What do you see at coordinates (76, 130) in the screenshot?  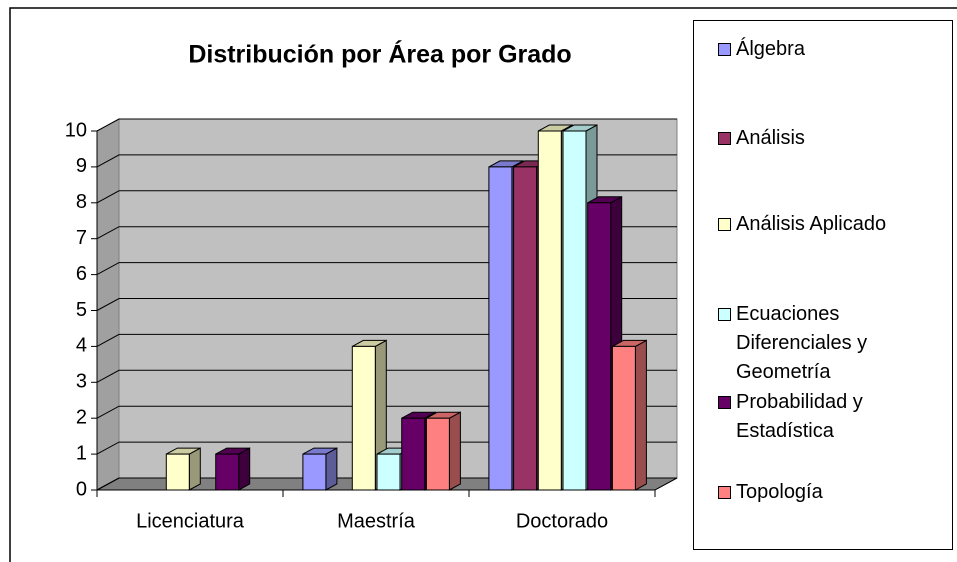 I see `y-tick-label: 10` at bounding box center [76, 130].